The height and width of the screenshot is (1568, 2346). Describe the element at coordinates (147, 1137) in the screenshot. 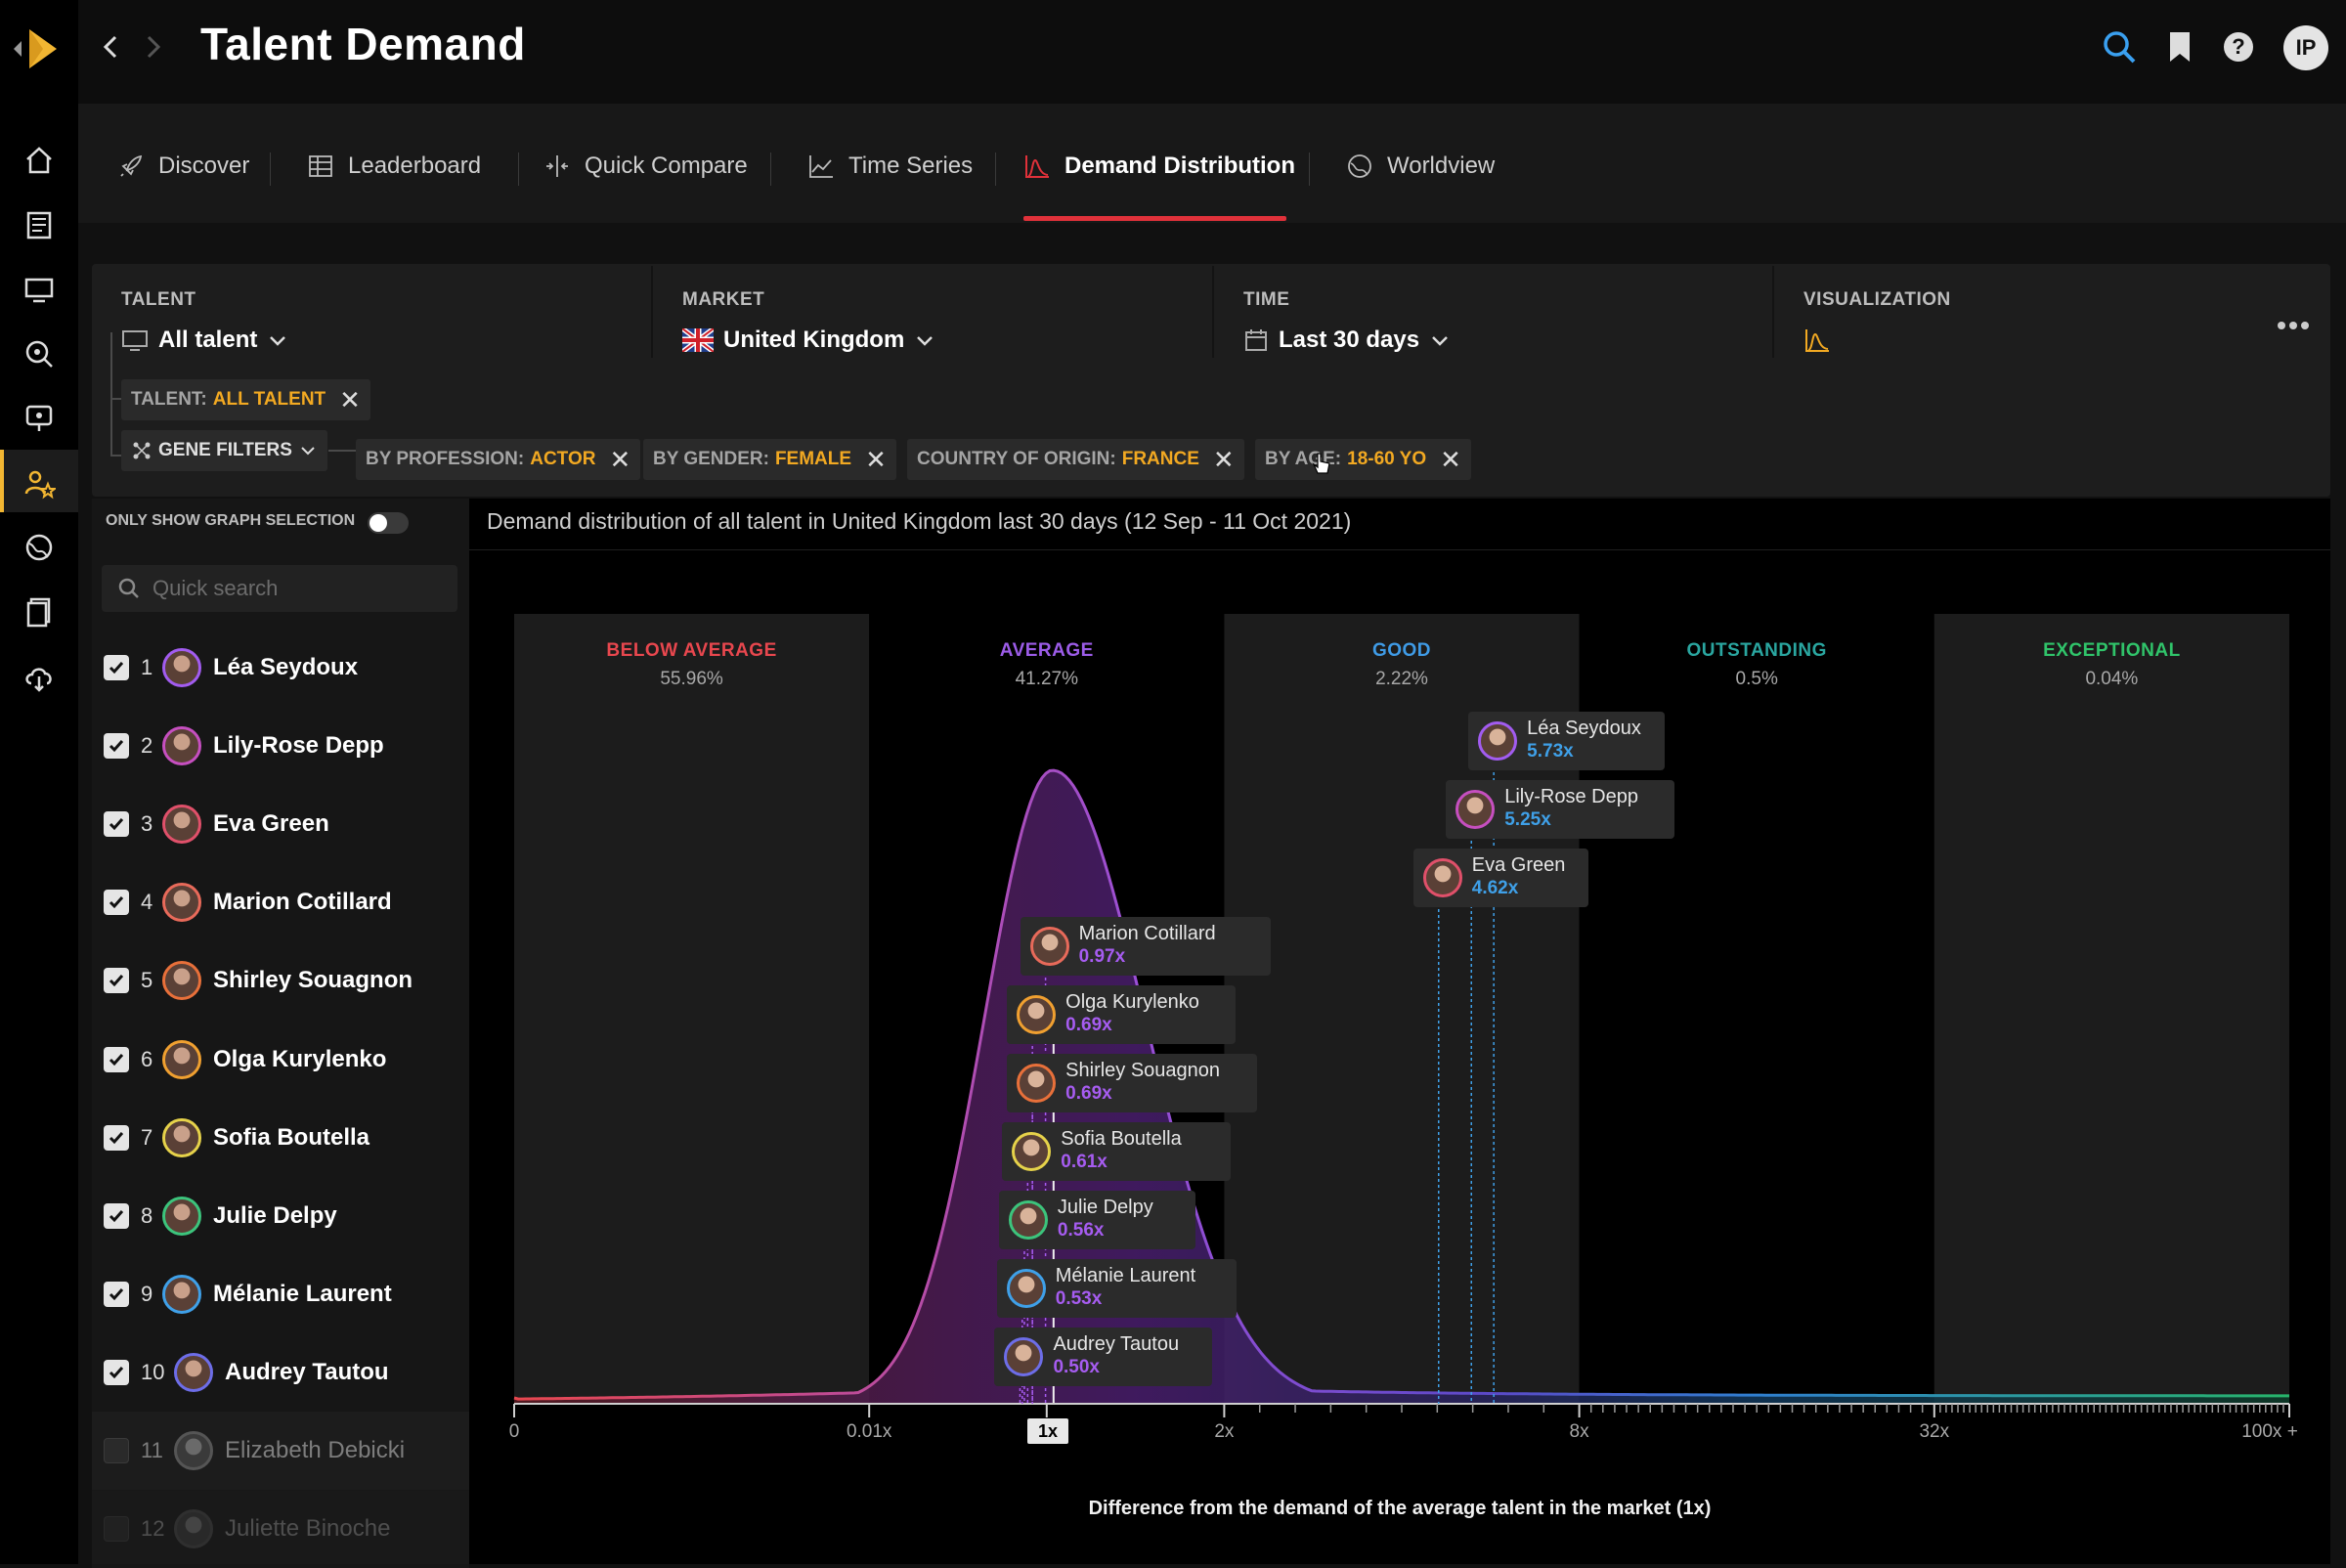

I see `rank-number: 7` at that location.